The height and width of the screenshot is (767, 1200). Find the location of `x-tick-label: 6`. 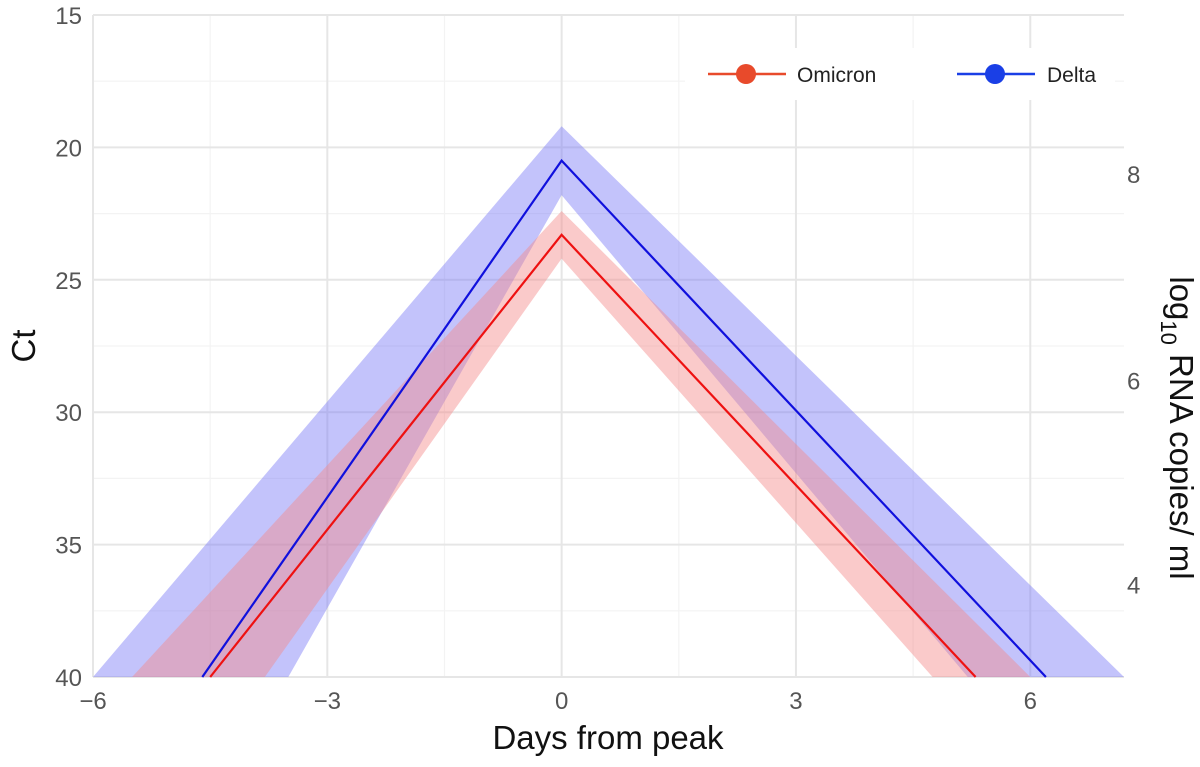

x-tick-label: 6 is located at coordinates (1030, 701).